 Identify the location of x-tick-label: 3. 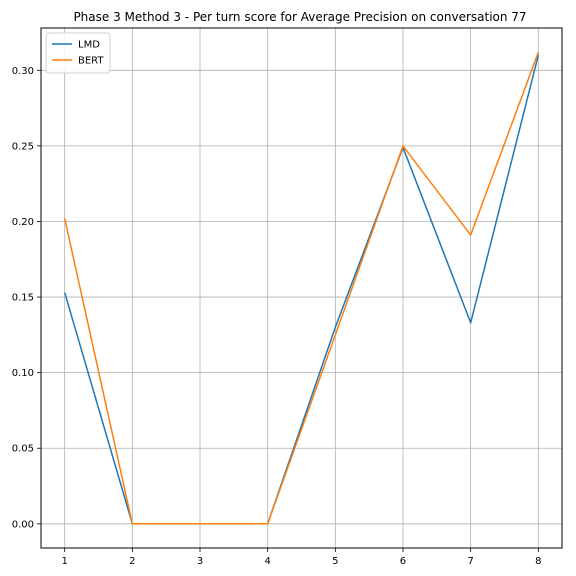
(200, 561).